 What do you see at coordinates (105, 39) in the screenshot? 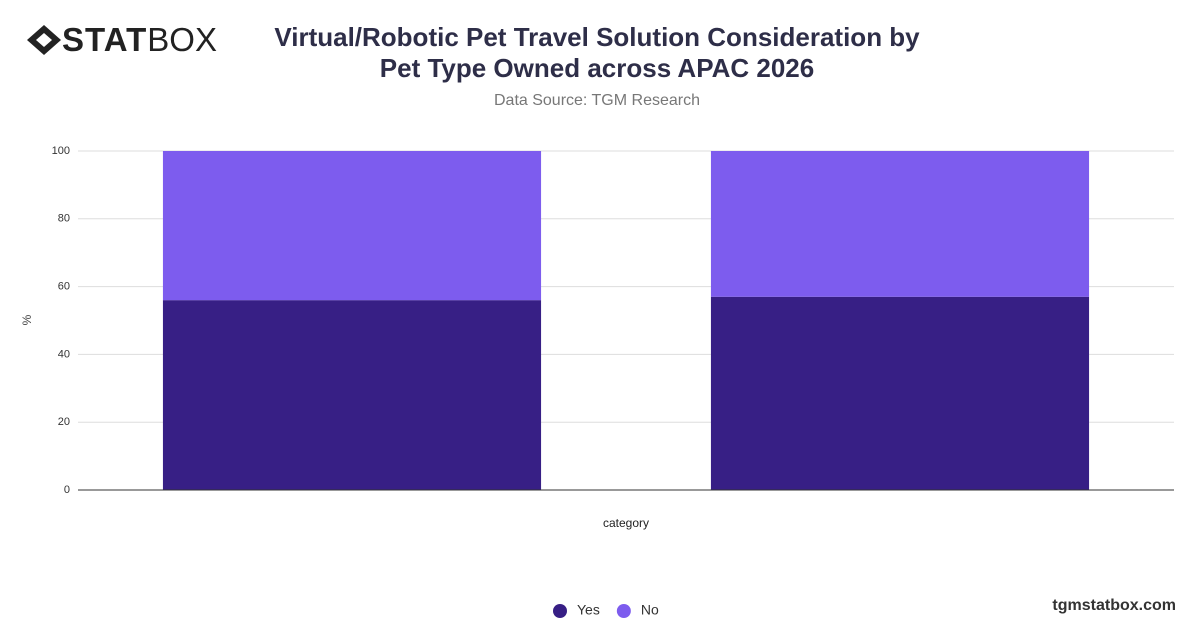
I see `logo-bold: STAT` at bounding box center [105, 39].